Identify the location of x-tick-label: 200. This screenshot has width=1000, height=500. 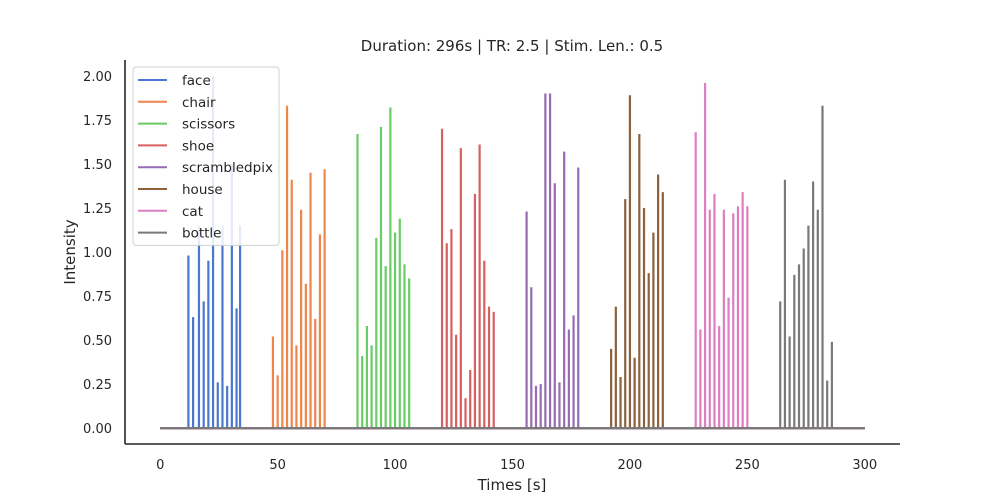
(630, 465).